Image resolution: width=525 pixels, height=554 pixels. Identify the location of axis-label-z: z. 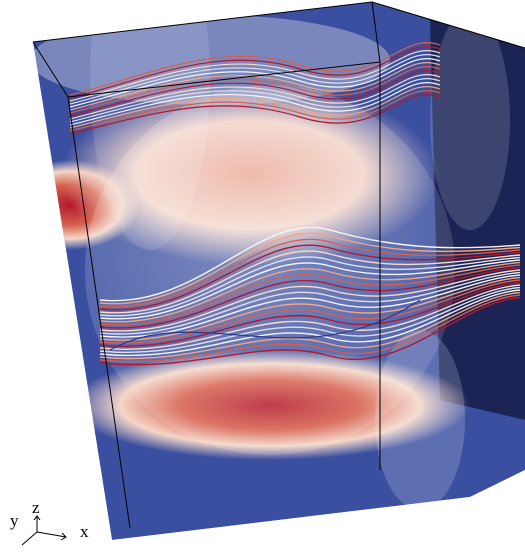
(36, 507).